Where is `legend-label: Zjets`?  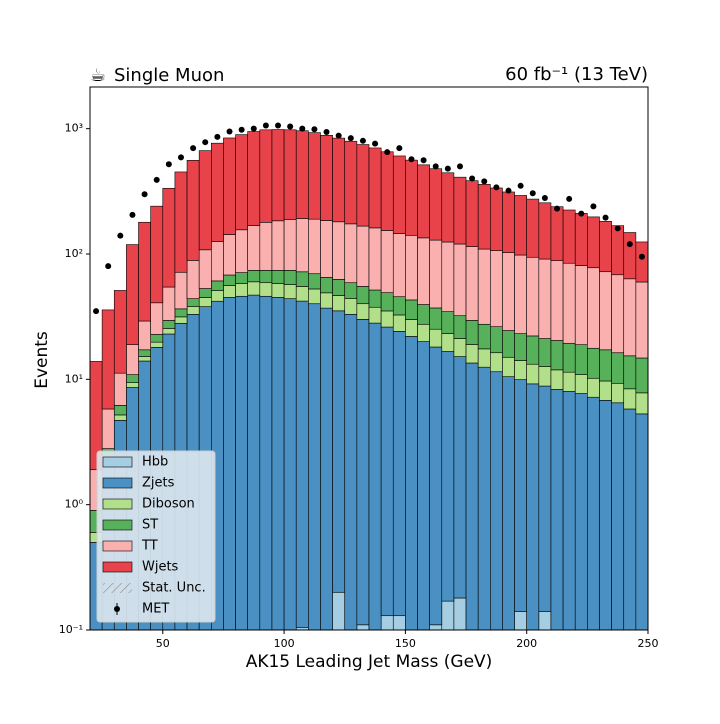 legend-label: Zjets is located at coordinates (158, 483).